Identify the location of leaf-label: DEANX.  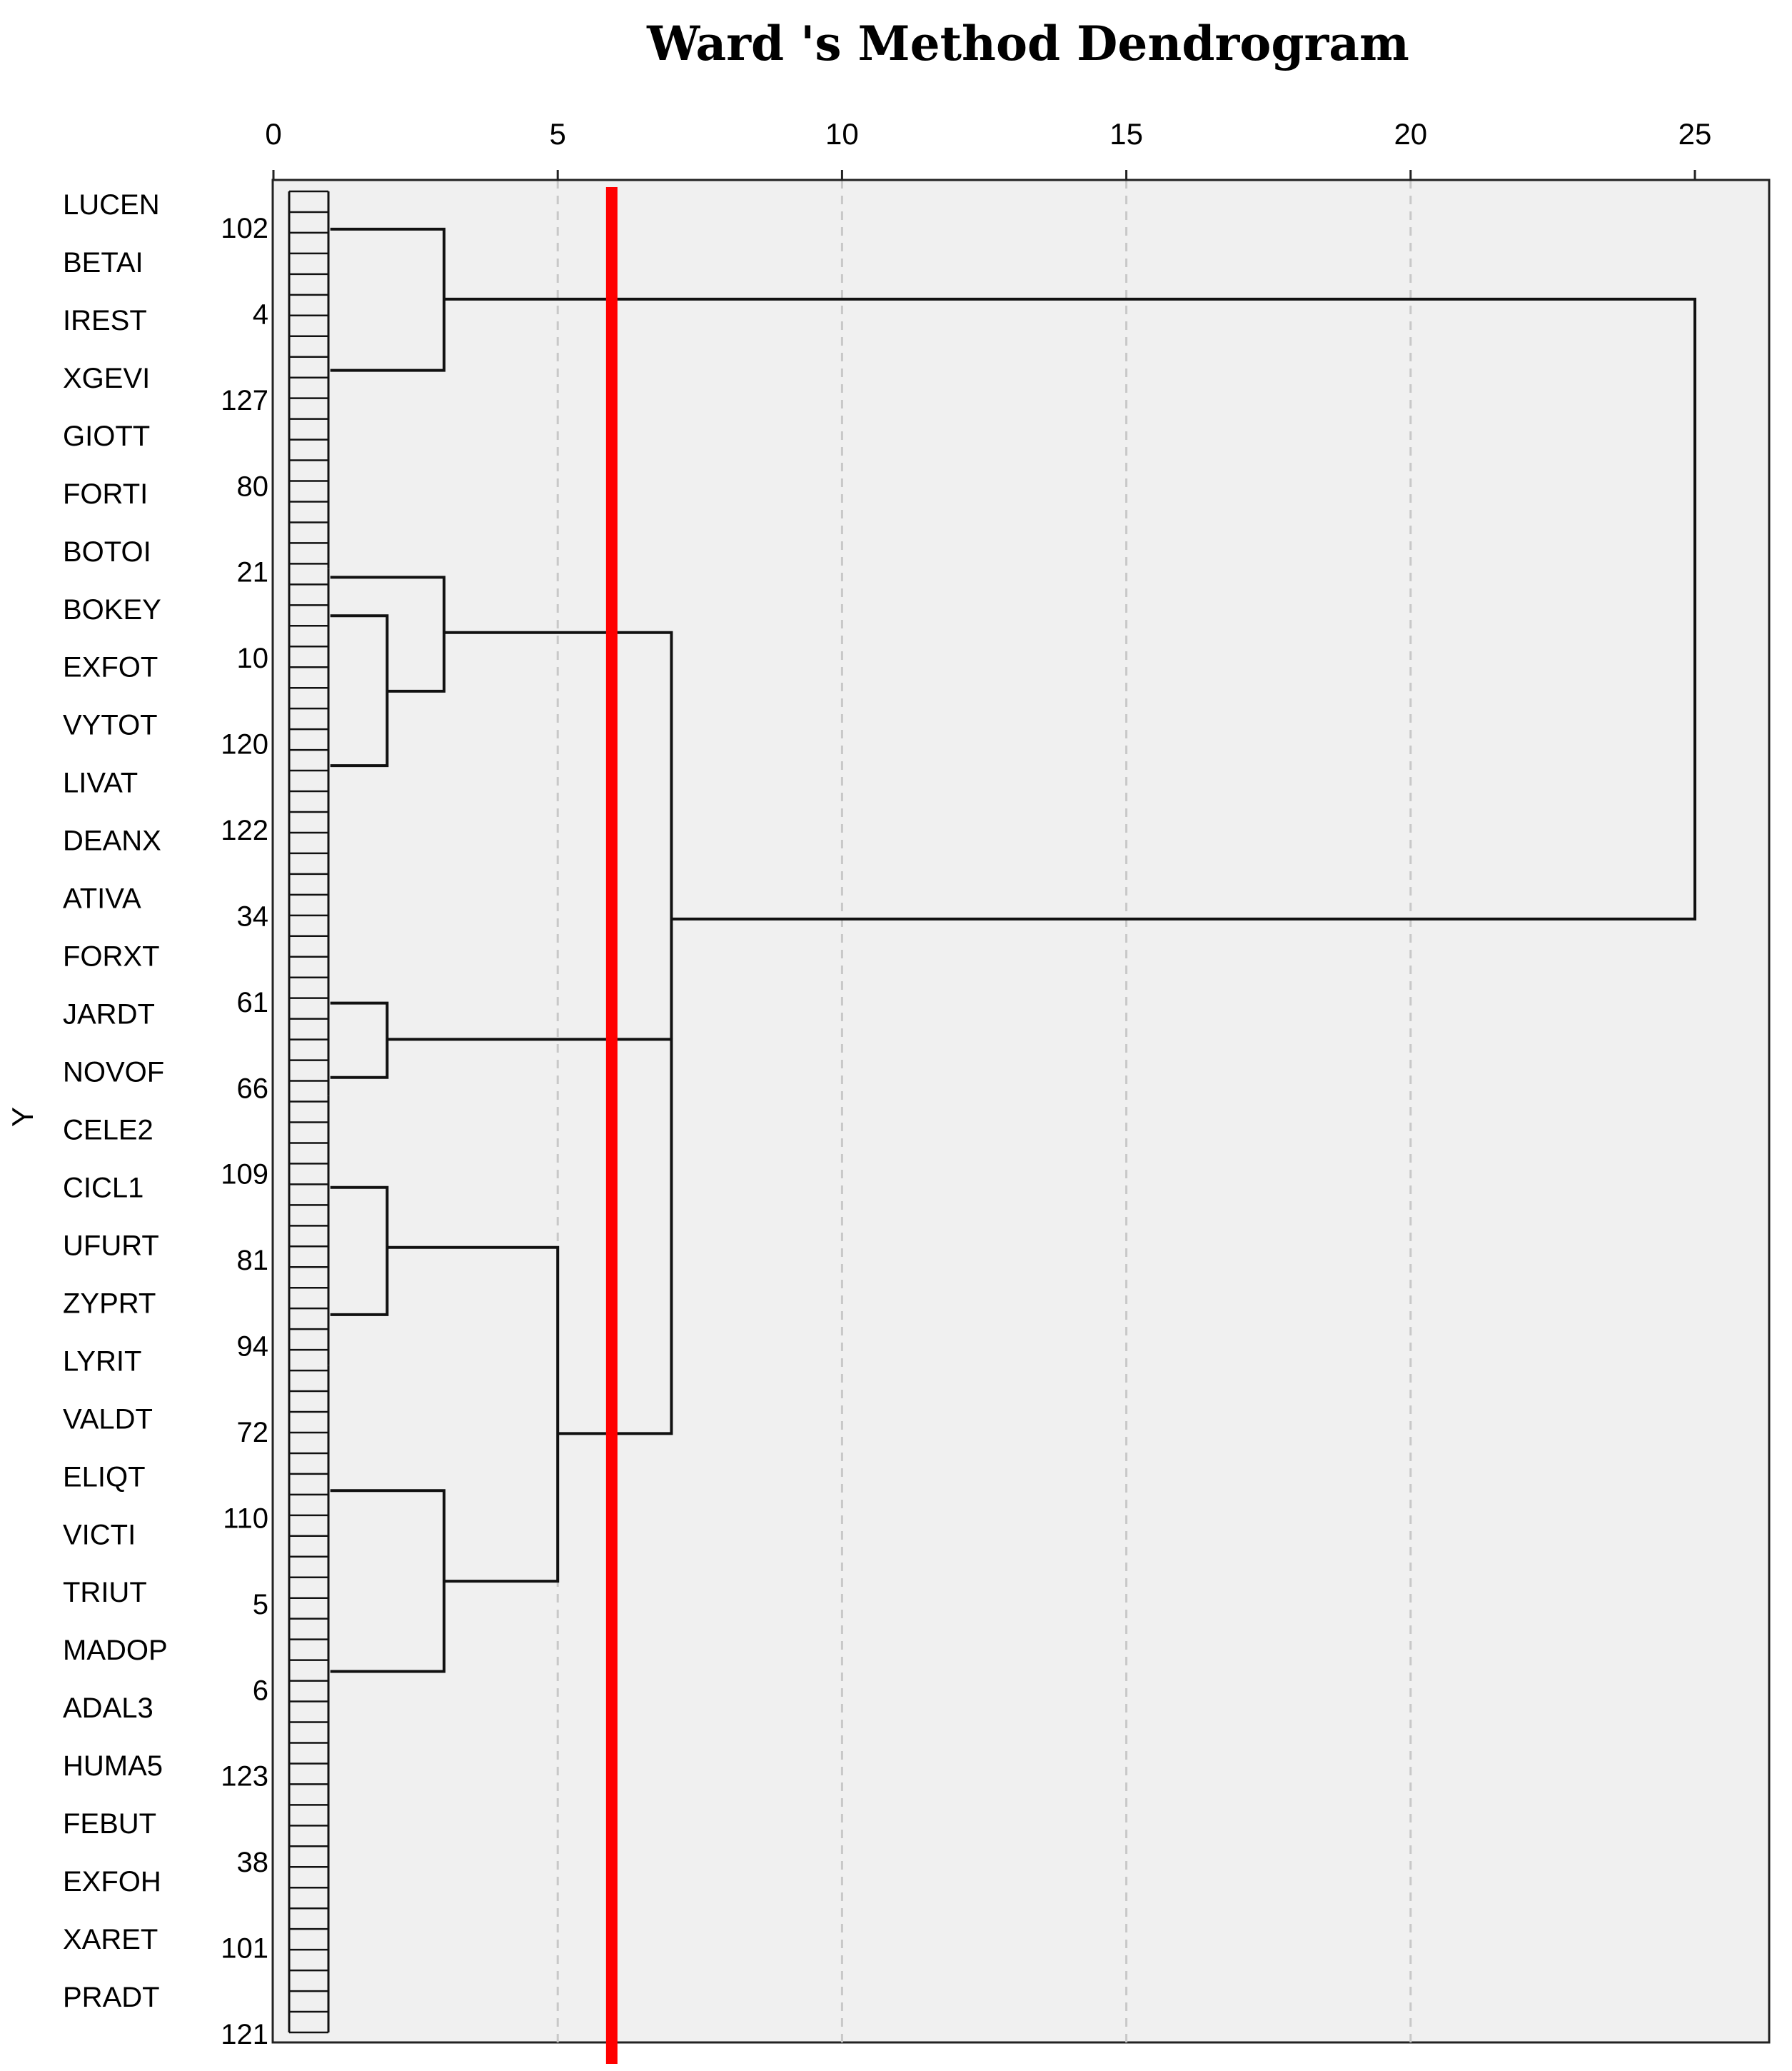
(112, 841).